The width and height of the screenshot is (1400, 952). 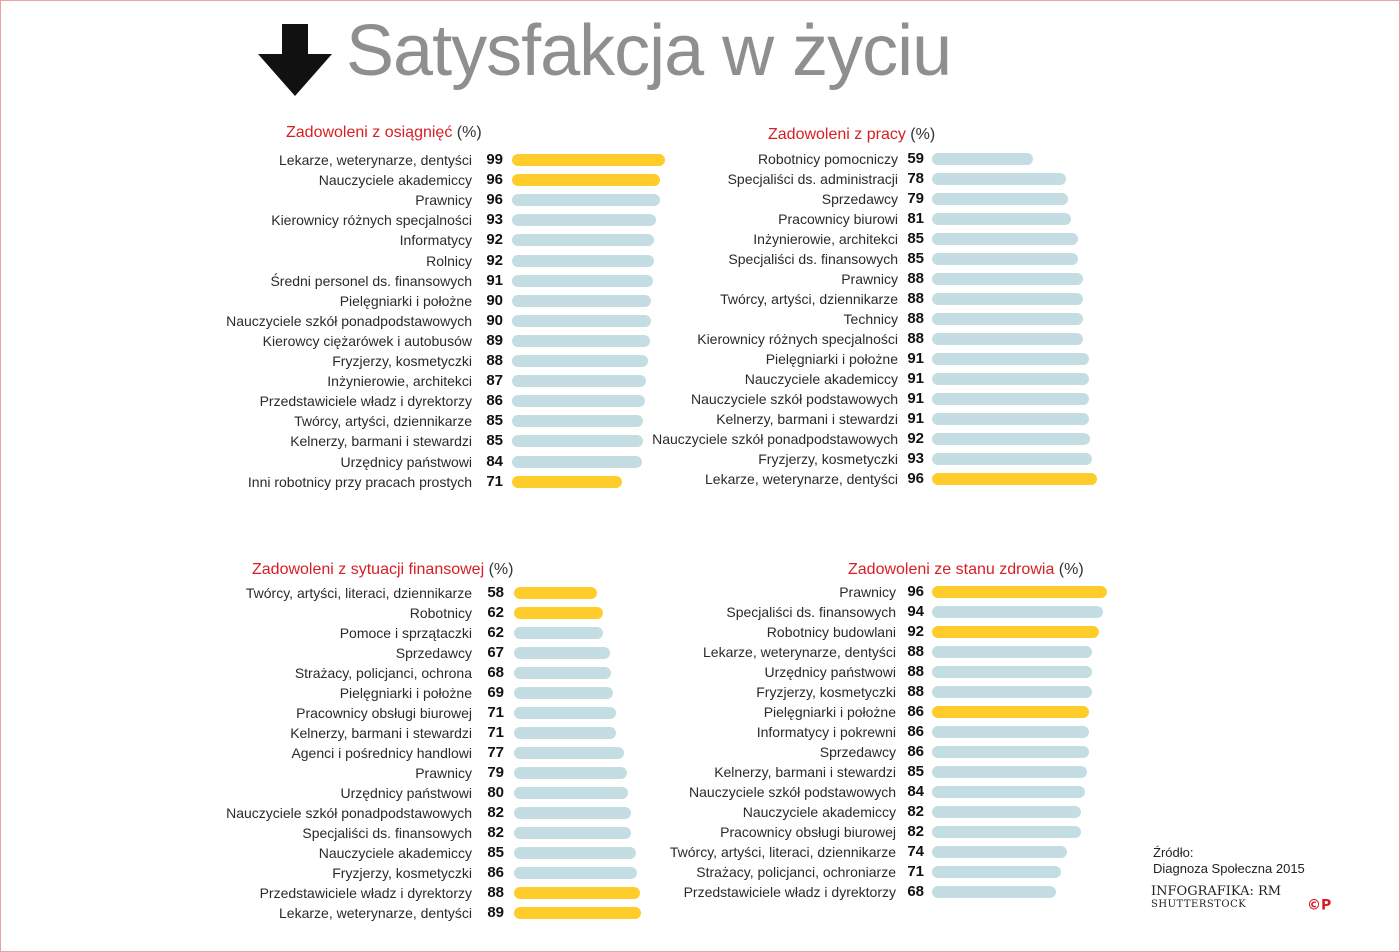 I want to click on chart-title-finances: Zadowoleni z sytuacji finansowej (%), so click(x=382, y=570).